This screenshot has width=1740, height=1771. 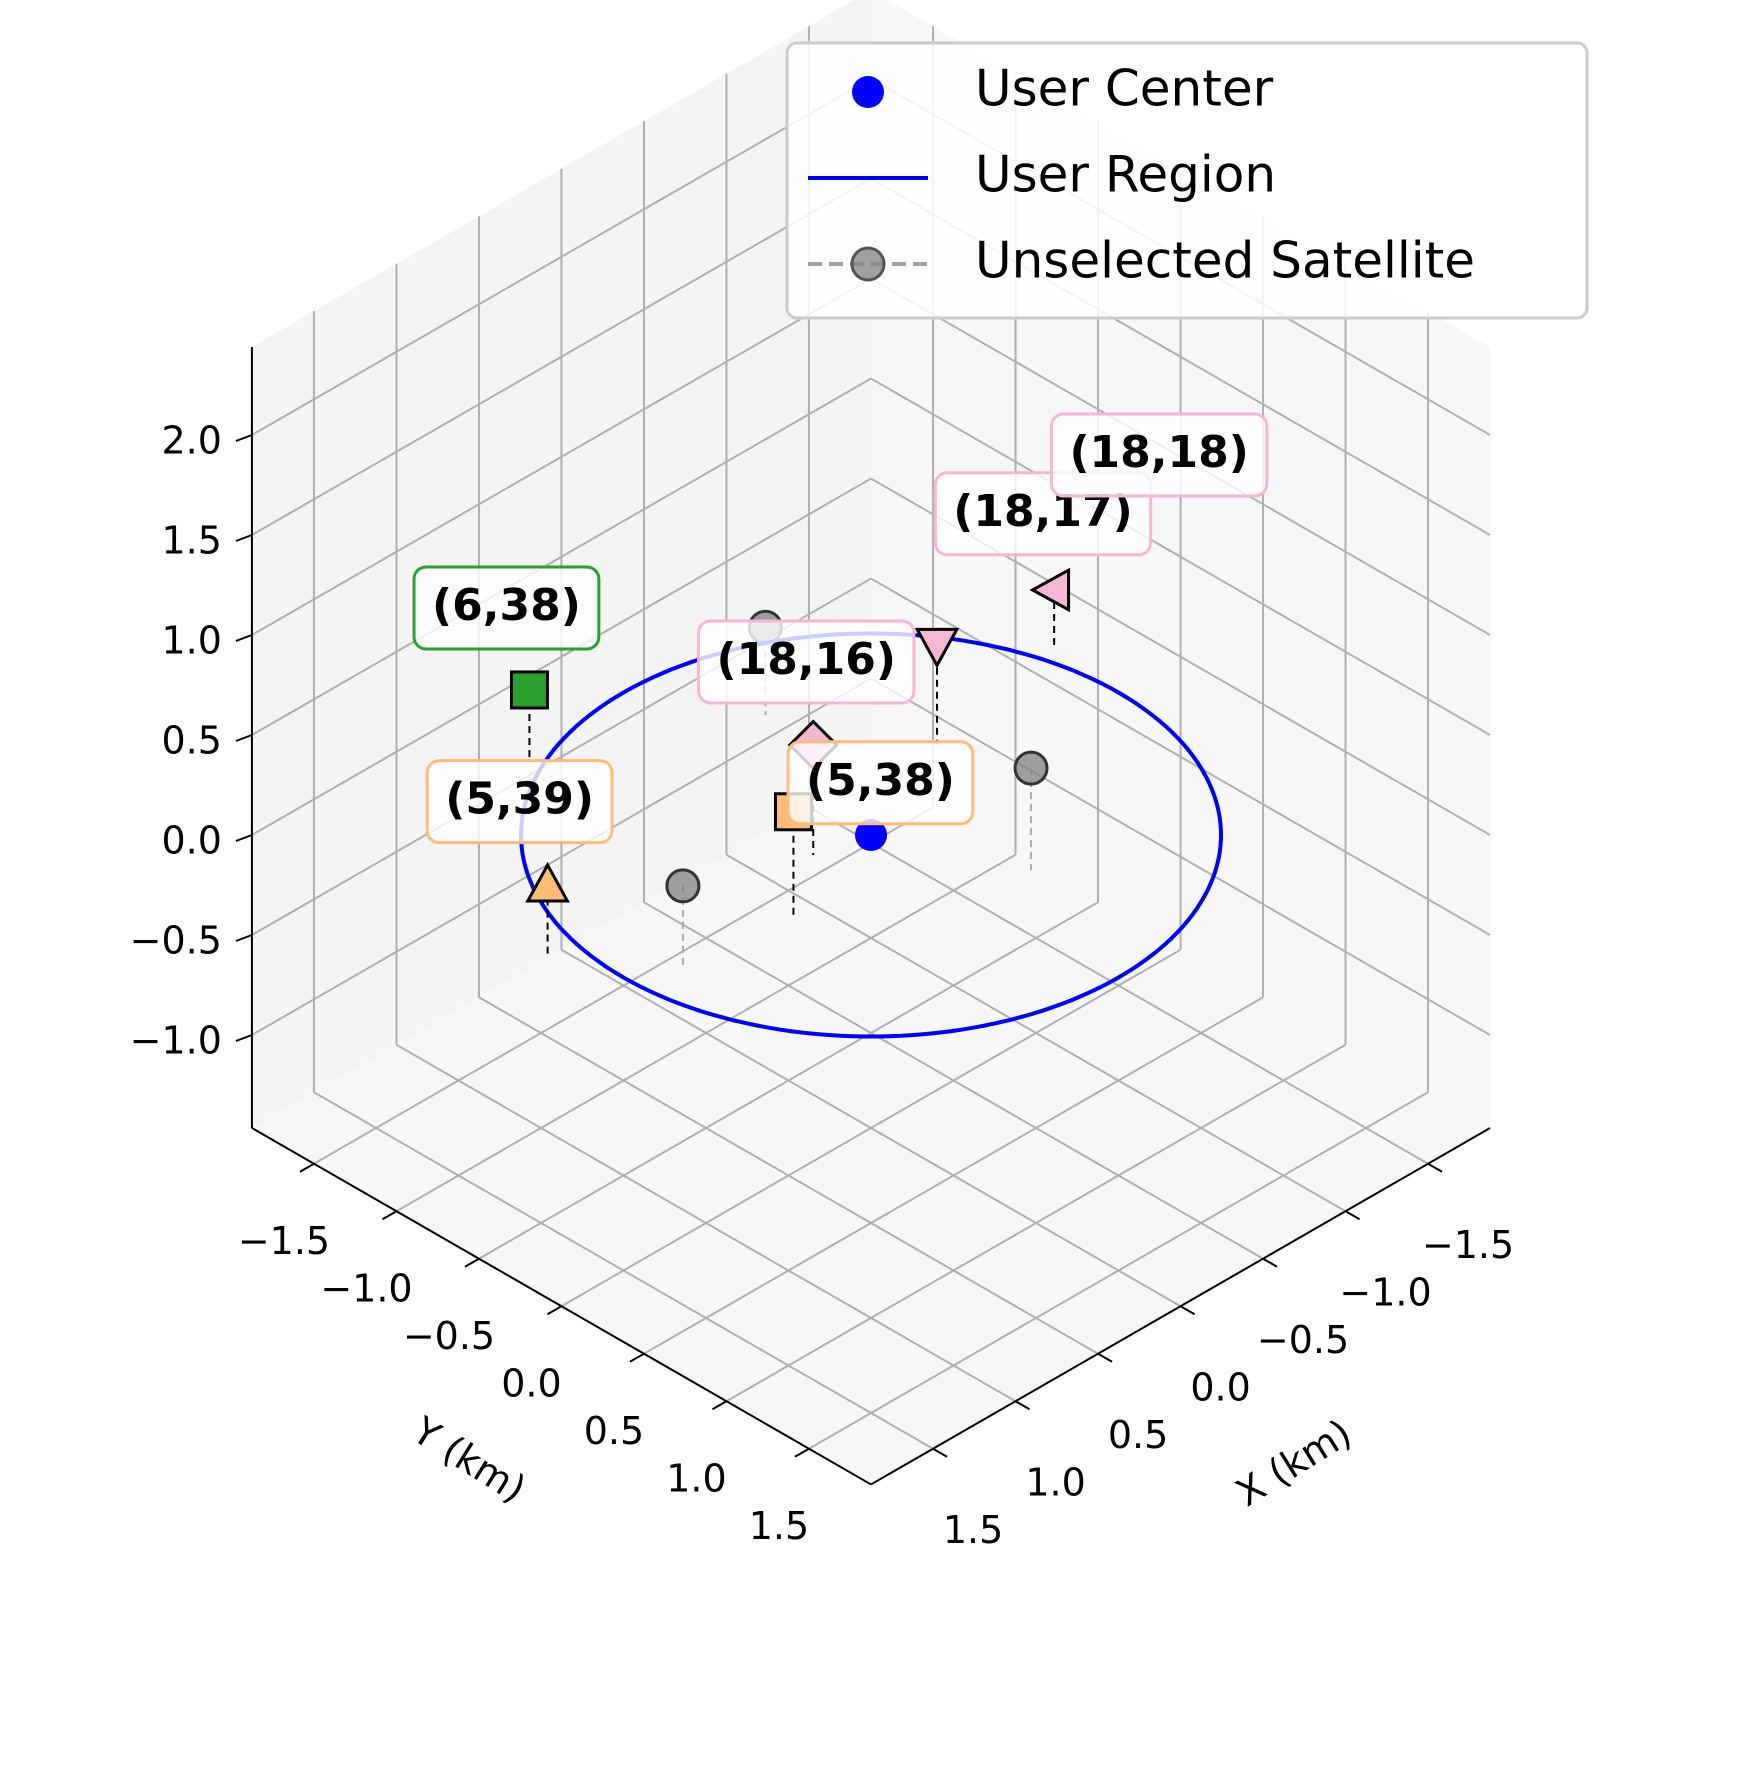 What do you see at coordinates (779, 1526) in the screenshot?
I see `y-tick-label: 1.5` at bounding box center [779, 1526].